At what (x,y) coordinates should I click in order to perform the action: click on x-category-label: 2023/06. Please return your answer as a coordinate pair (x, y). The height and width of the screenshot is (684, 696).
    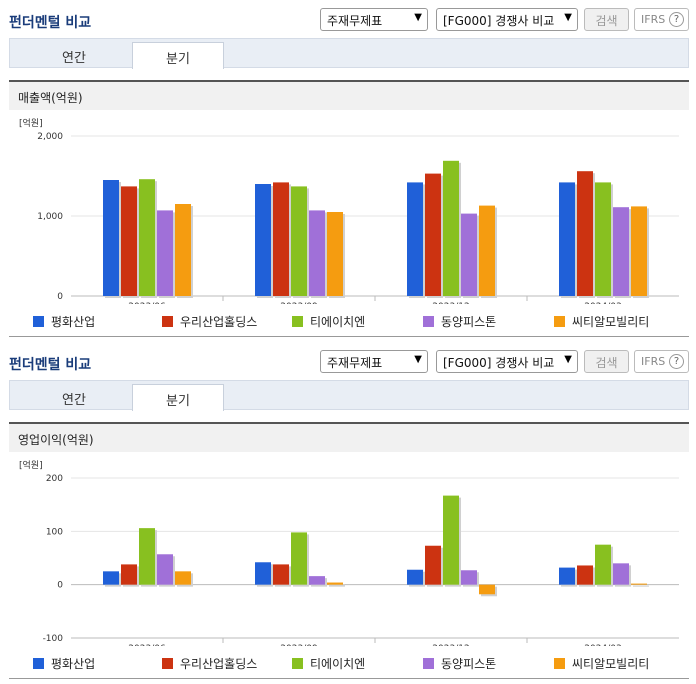
    Looking at the image, I should click on (147, 303).